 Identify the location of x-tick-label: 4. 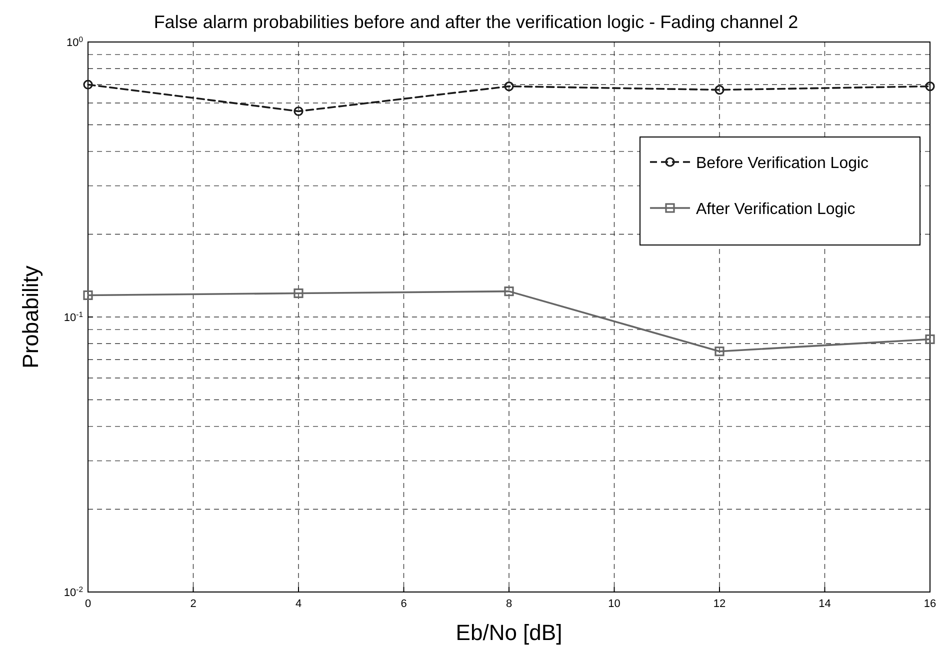
(298, 604).